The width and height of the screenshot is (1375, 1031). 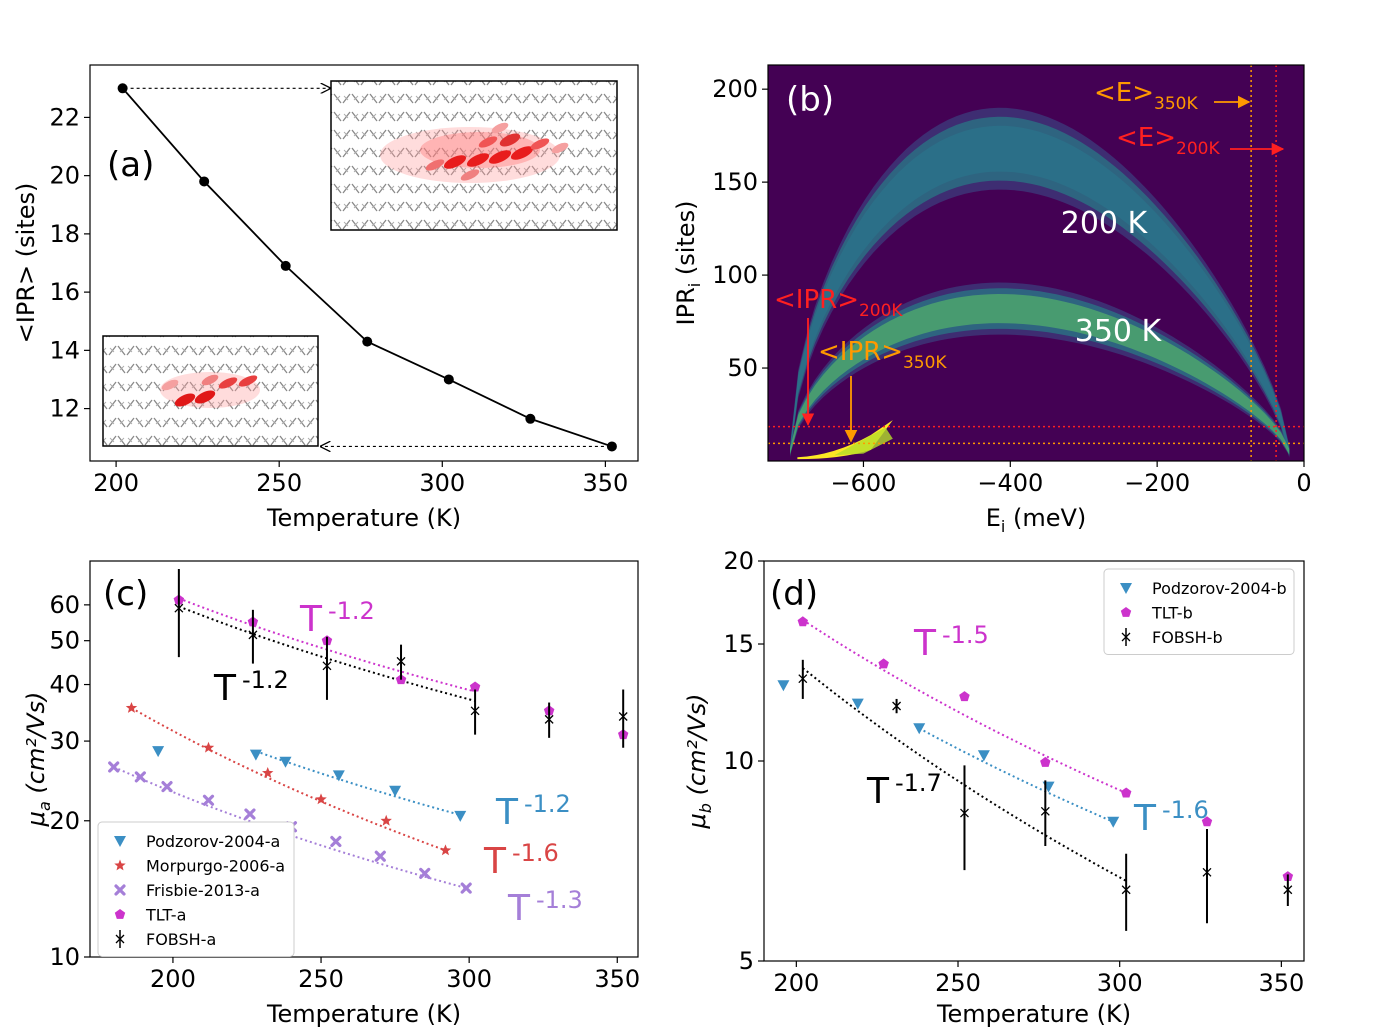 What do you see at coordinates (1105, 223) in the screenshot?
I see `label-200k: 200 K` at bounding box center [1105, 223].